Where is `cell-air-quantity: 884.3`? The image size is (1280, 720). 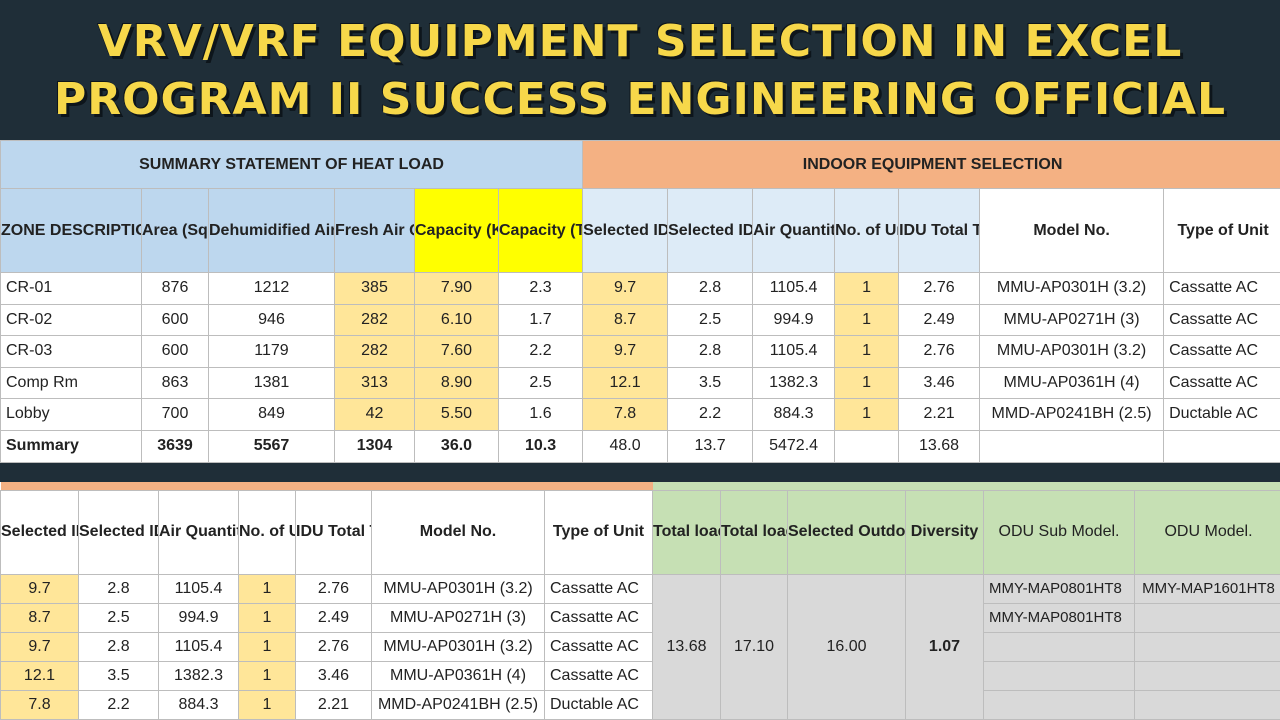
cell-air-quantity: 884.3 is located at coordinates (794, 414).